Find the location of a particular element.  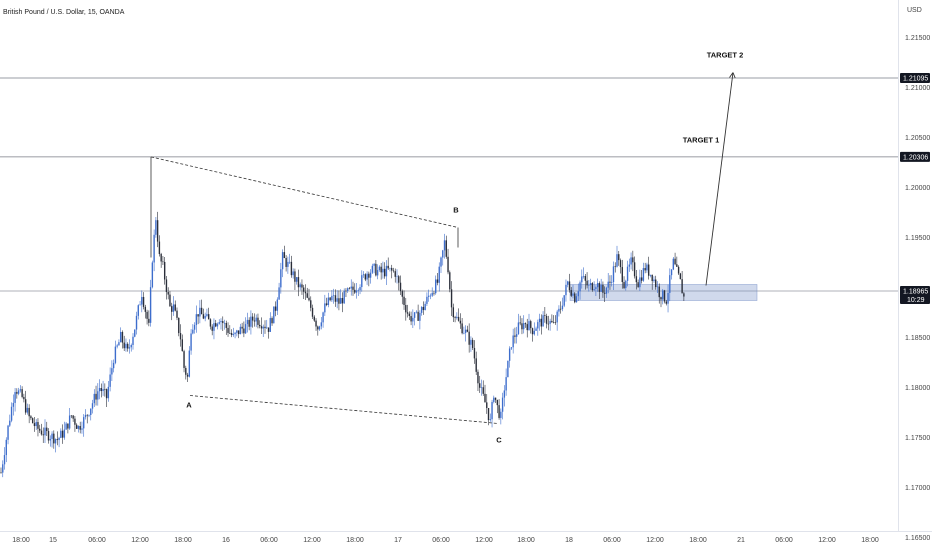

annotation-label: TARGET 2 is located at coordinates (725, 55).